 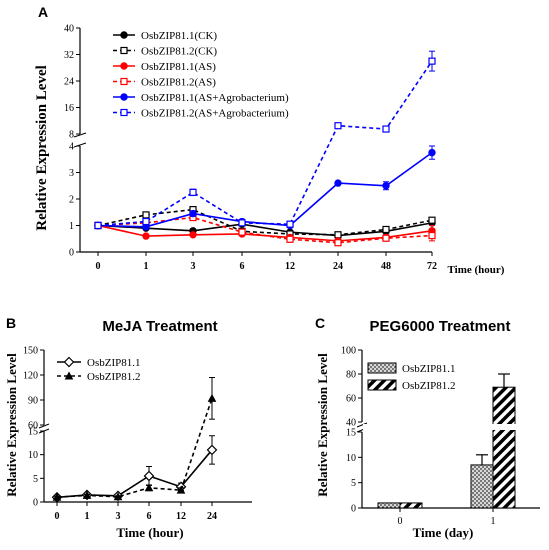 I want to click on y-tick-label: 2, so click(x=71, y=200).